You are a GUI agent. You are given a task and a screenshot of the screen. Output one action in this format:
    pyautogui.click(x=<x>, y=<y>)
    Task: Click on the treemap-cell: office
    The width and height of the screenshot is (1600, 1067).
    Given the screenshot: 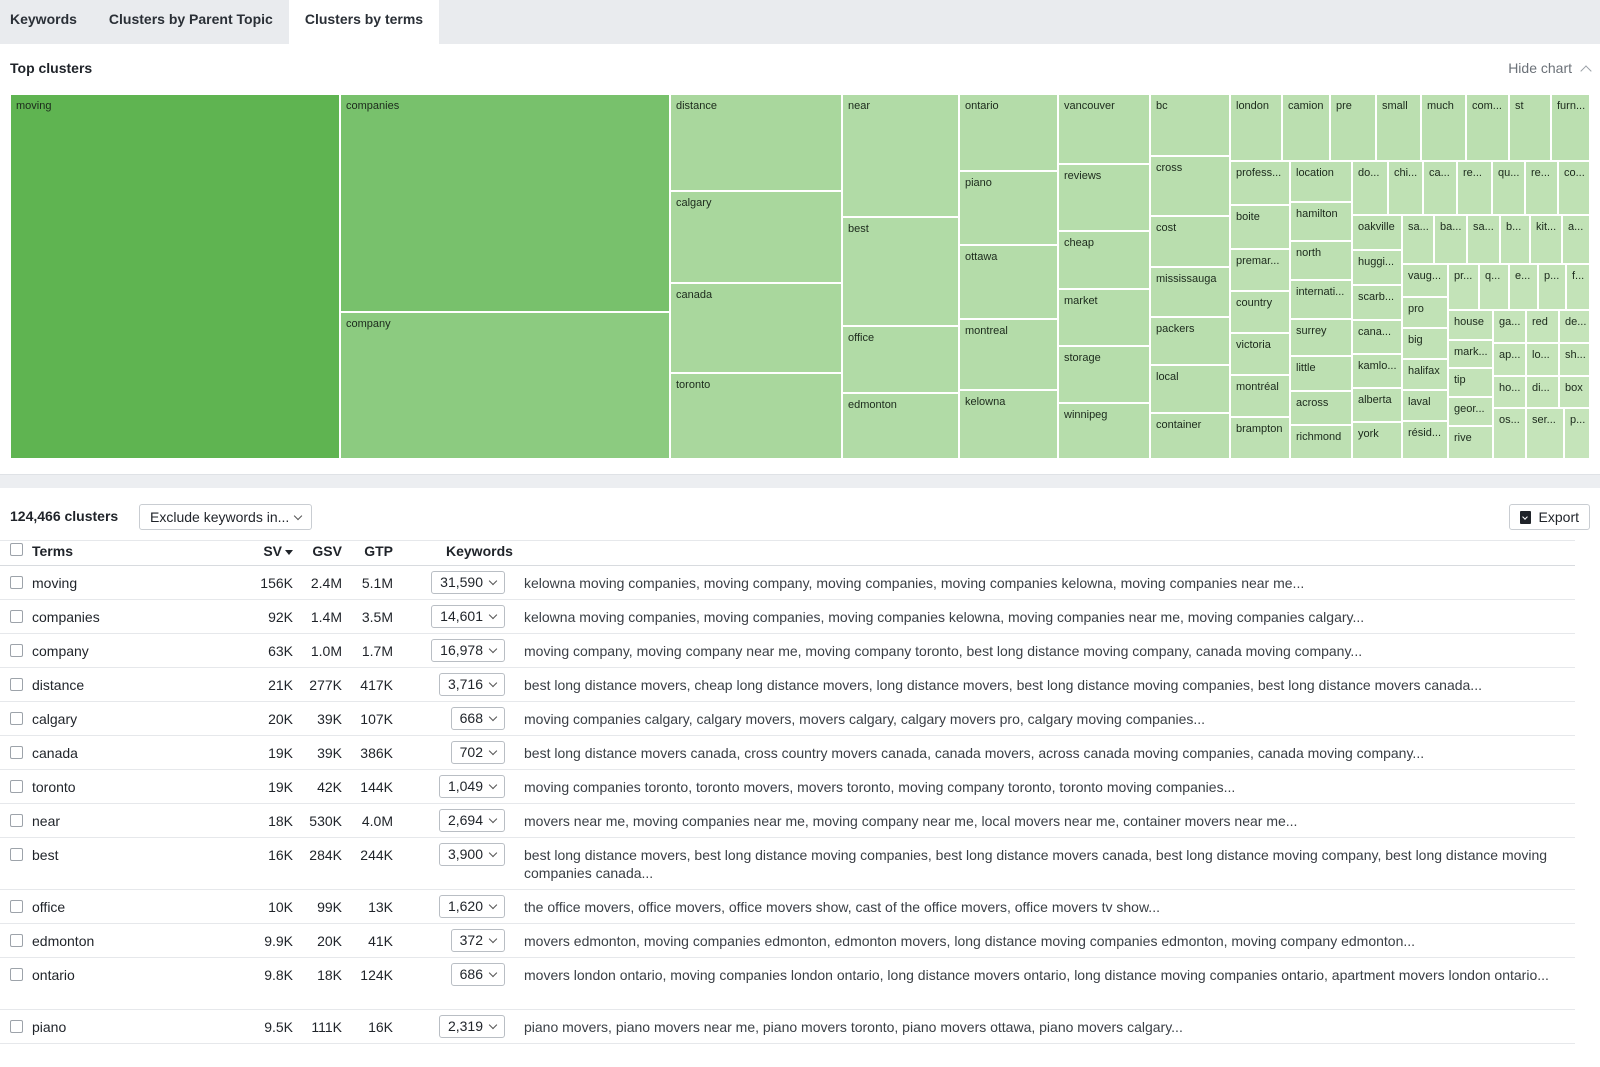 What is the action you would take?
    pyautogui.click(x=900, y=359)
    